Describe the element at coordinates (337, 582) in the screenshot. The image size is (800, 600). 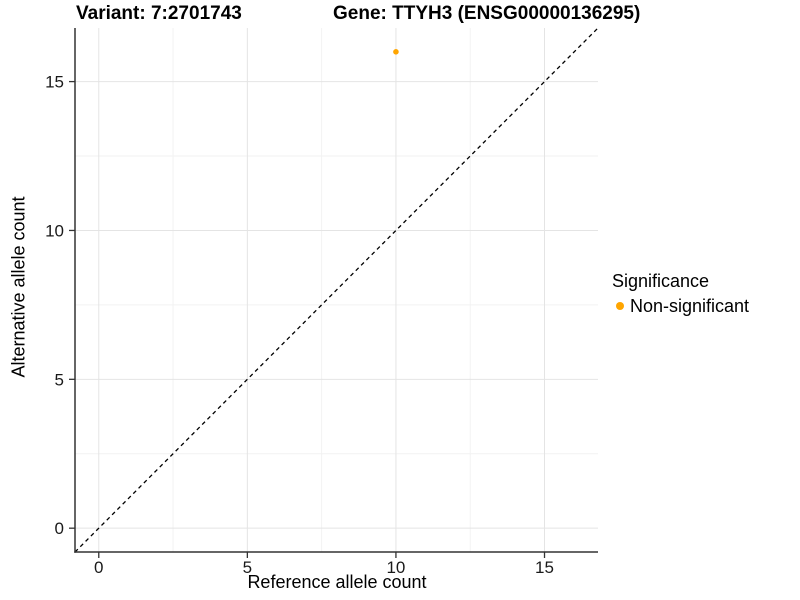
I see `x-axis-title: Reference allele count` at that location.